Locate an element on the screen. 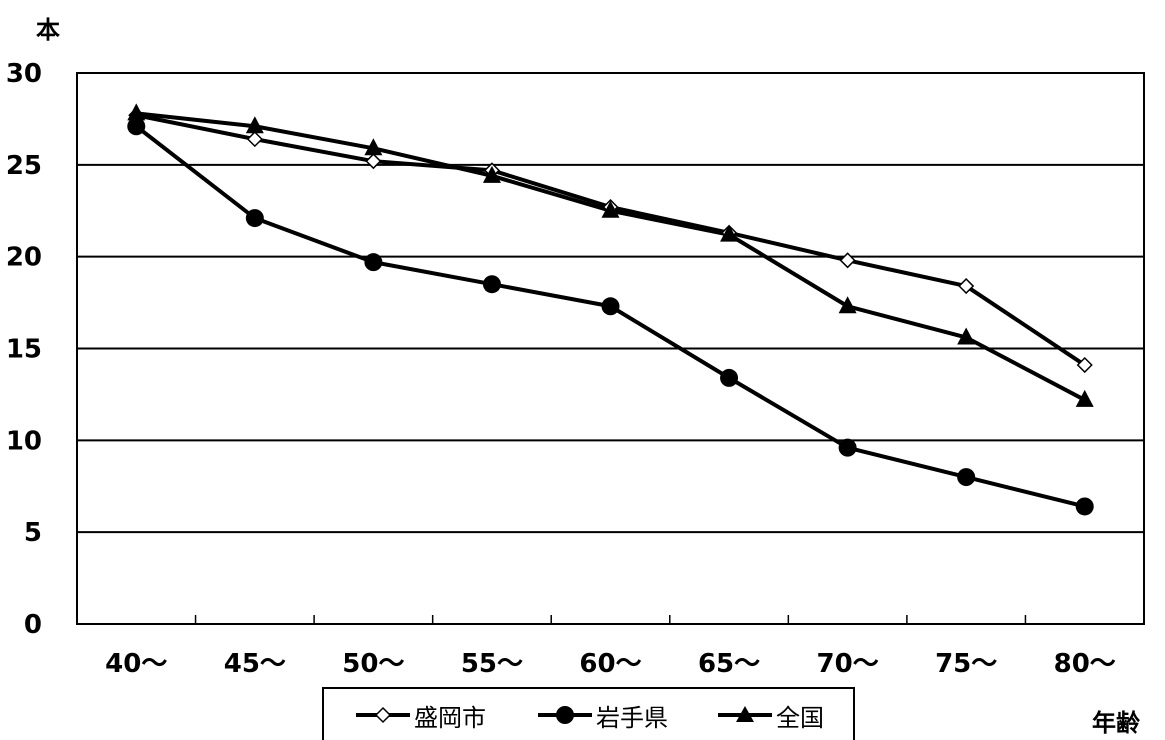 The image size is (1165, 740). y-tick-label: 15 is located at coordinates (24, 350).